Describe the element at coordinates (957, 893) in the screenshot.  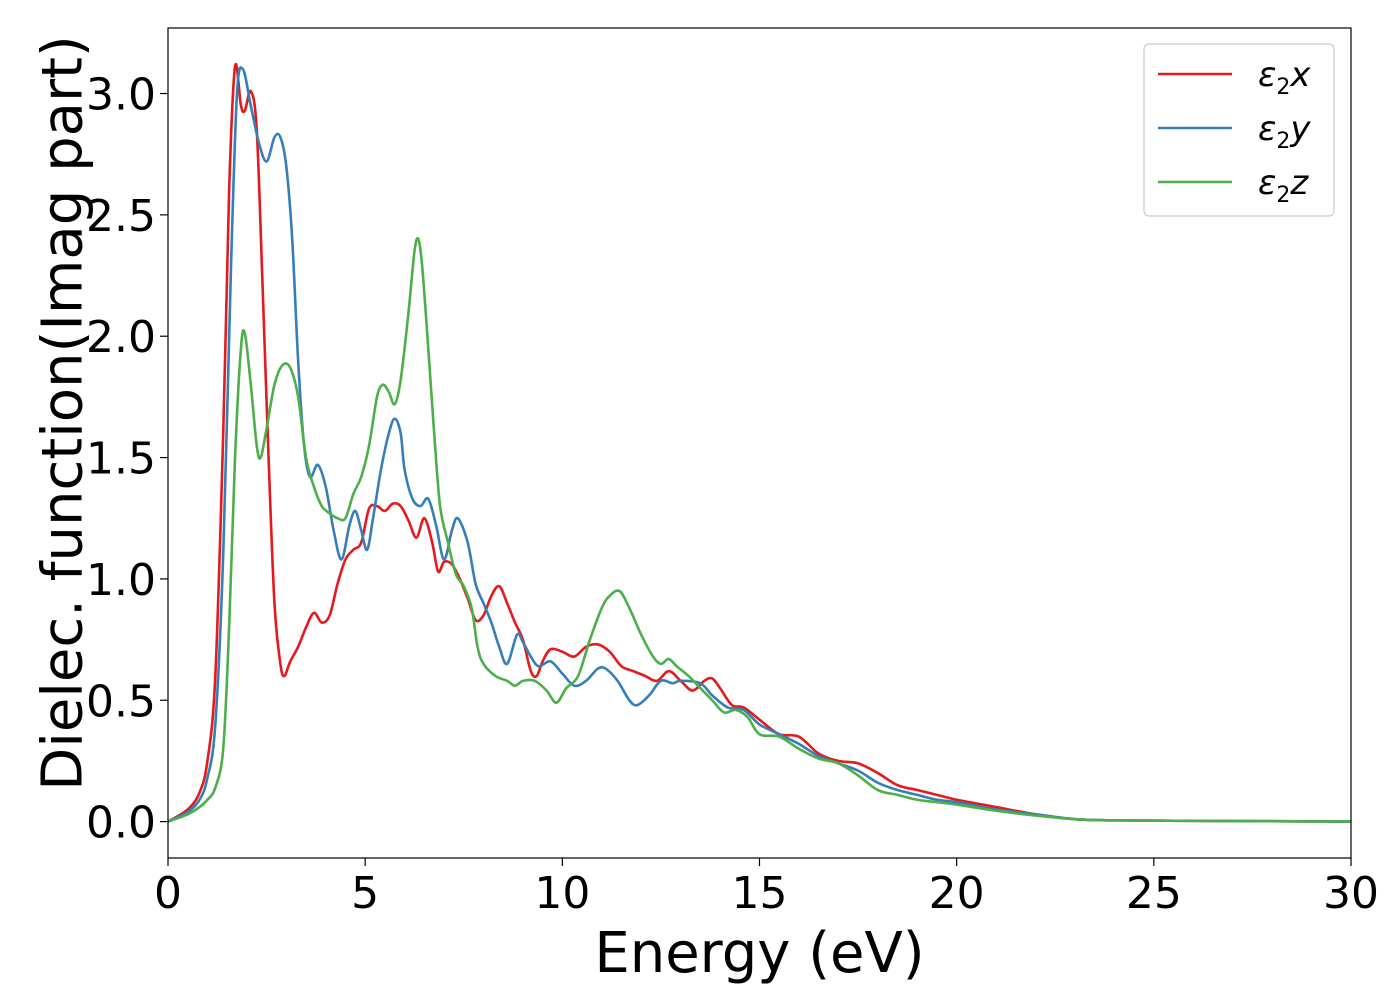
I see `x-tick-label: 20` at that location.